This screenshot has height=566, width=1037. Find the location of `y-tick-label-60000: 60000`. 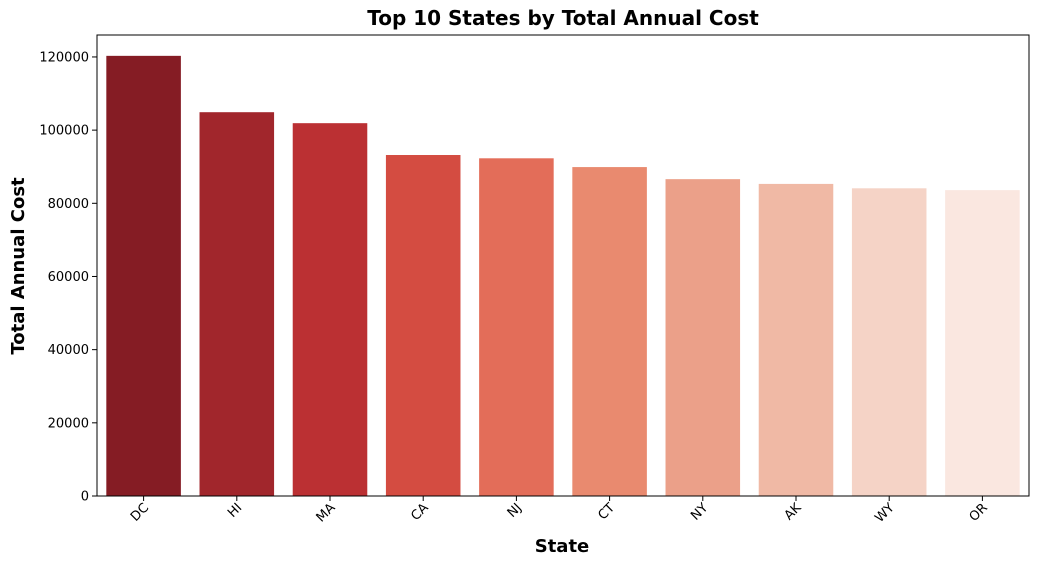

y-tick-label-60000: 60000 is located at coordinates (68, 277).